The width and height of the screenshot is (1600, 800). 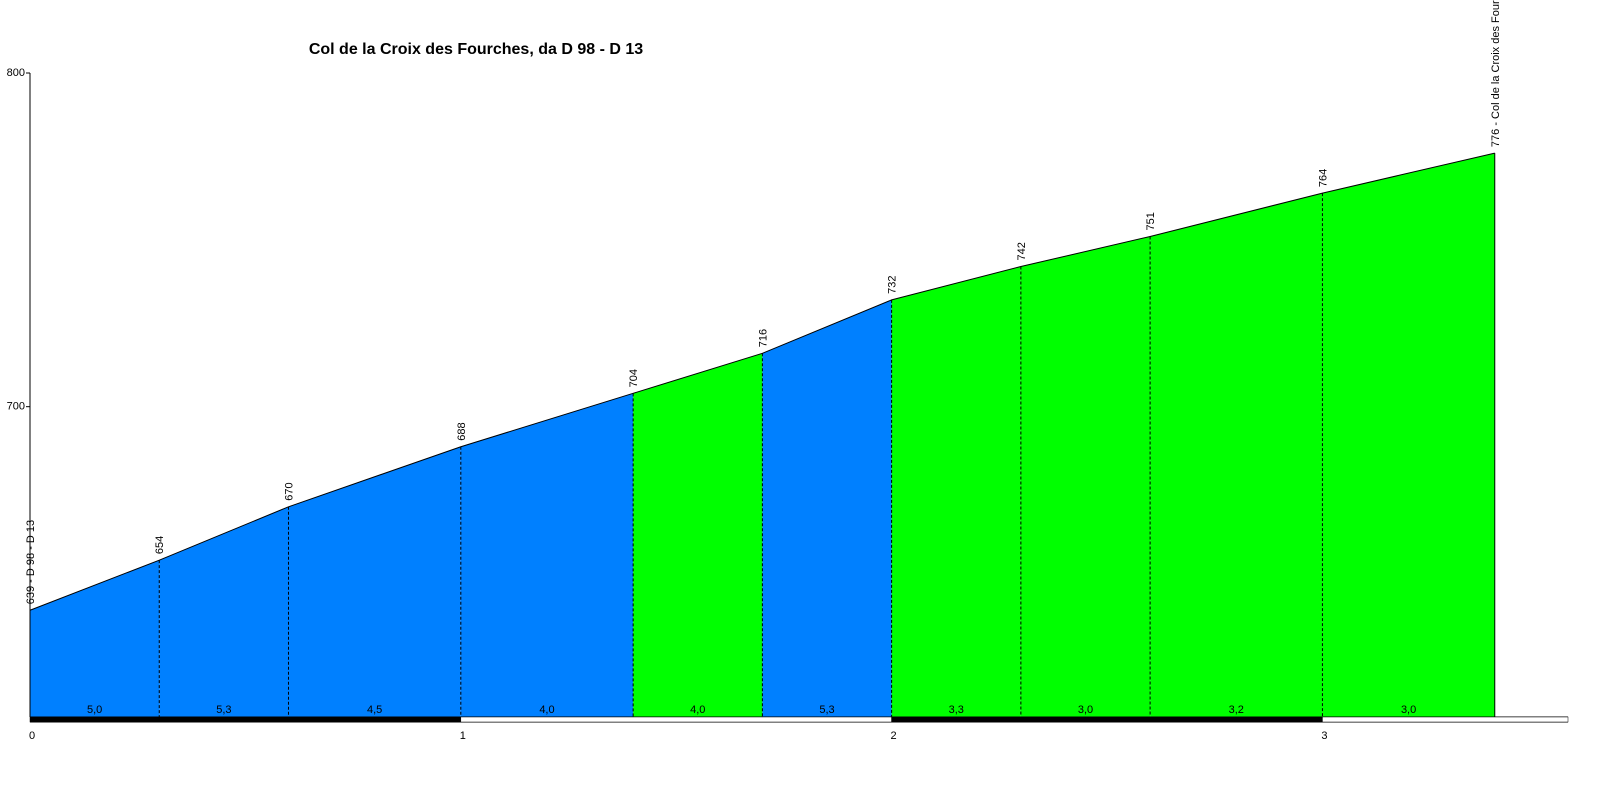 I want to click on grade-label: 3,3, so click(x=956, y=710).